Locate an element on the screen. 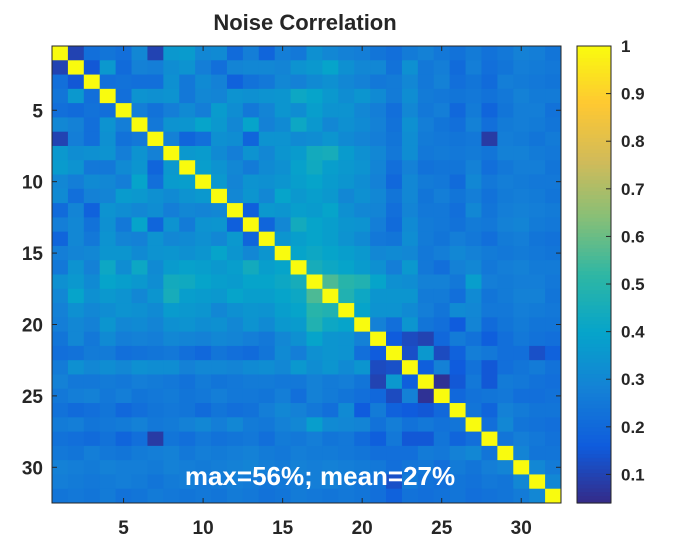 The width and height of the screenshot is (674, 549). x-tick-label: 15 is located at coordinates (283, 528).